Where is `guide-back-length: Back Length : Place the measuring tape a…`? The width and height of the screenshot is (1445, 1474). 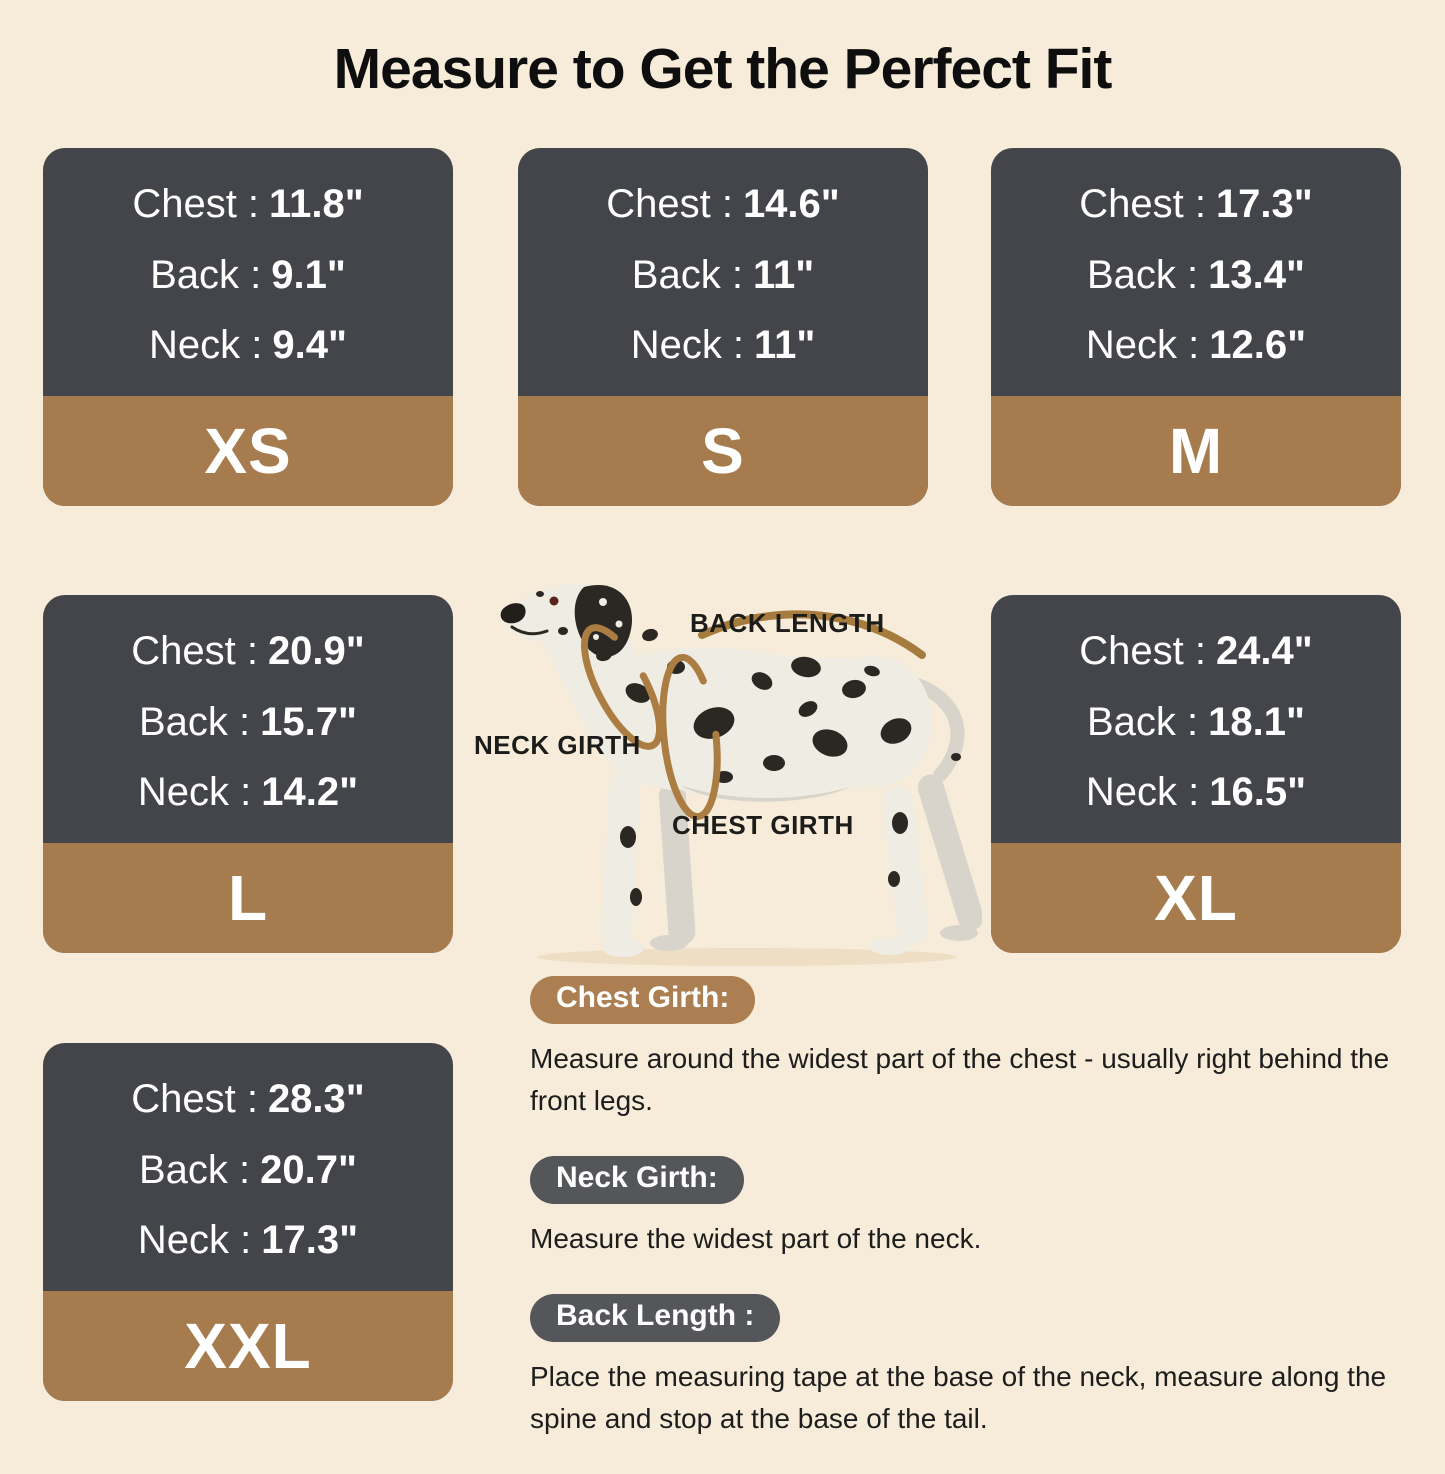
guide-back-length: Back Length : Place the measuring tape a… is located at coordinates (987, 1367).